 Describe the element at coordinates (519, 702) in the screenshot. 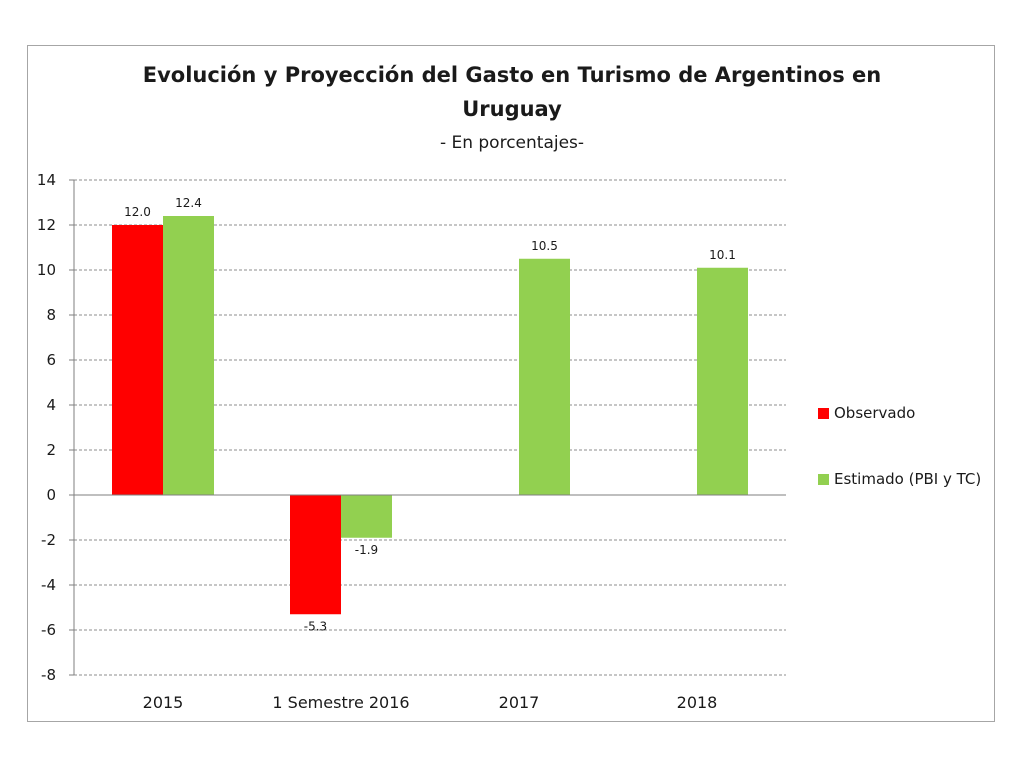

I see `x-category-label: 2017` at that location.